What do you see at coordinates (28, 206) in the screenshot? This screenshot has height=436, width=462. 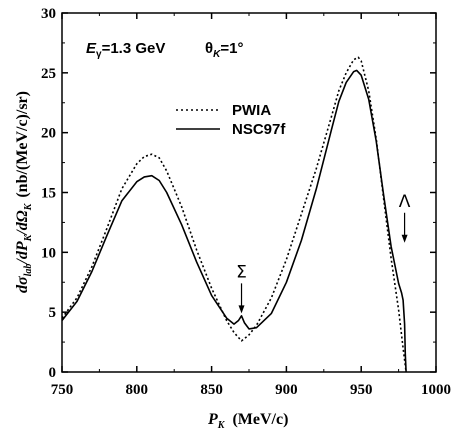 I see `y-axis-sub3: K` at bounding box center [28, 206].